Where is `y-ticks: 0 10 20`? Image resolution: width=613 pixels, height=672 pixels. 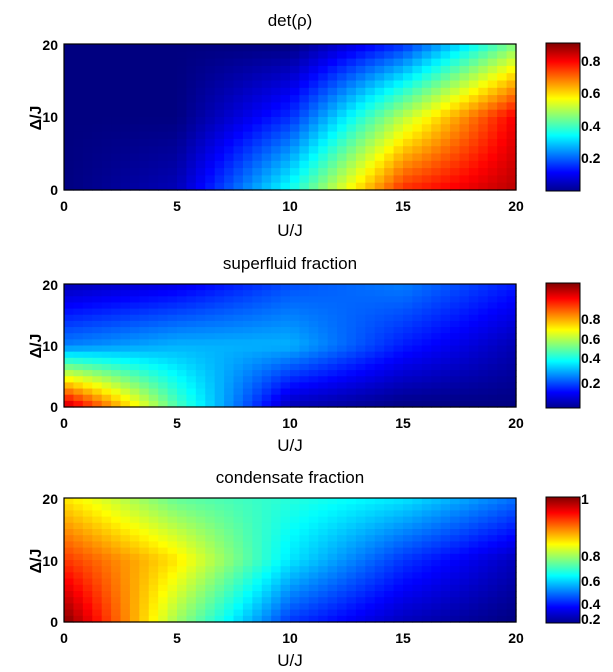
y-ticks: 0 10 20 is located at coordinates (50, 117).